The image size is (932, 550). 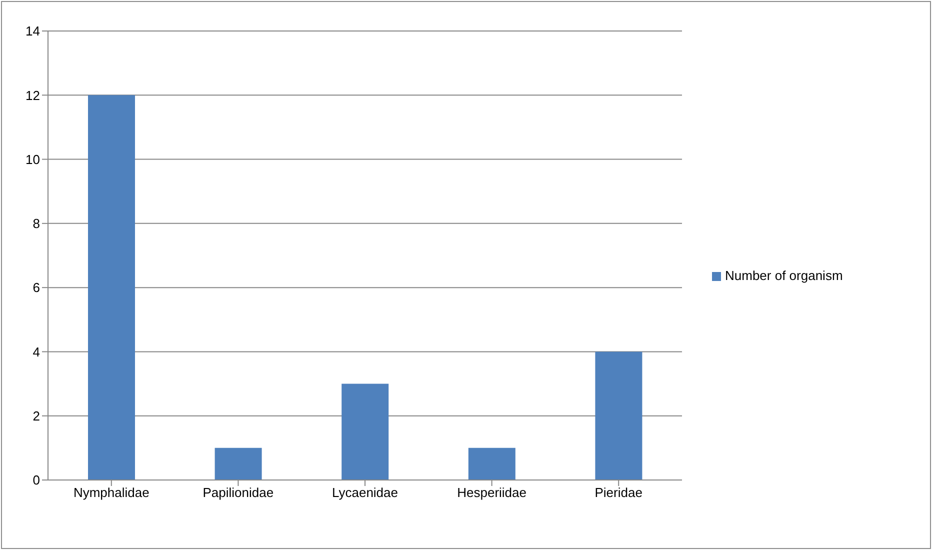 I want to click on x-tick-label: Papilionidae, so click(x=238, y=492).